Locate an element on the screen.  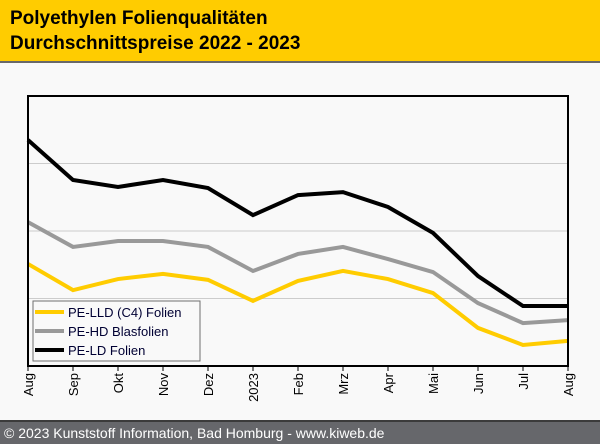
x-tick-label: Apr is located at coordinates (388, 382).